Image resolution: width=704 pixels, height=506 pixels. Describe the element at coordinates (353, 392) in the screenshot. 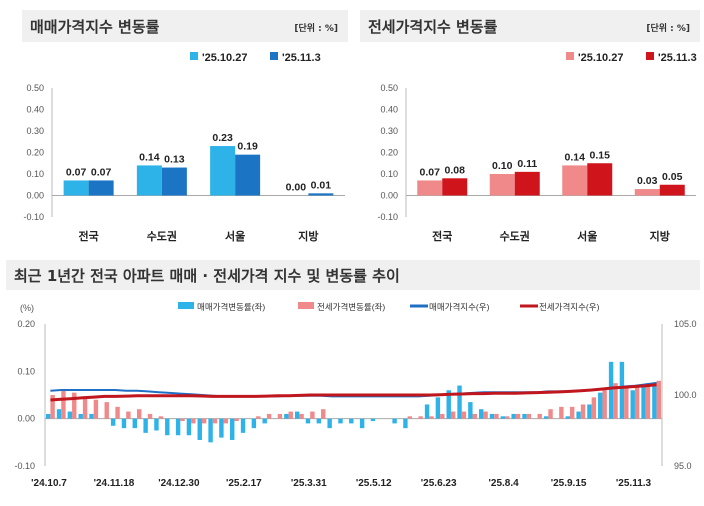

I see `jeonse-index-line` at that location.